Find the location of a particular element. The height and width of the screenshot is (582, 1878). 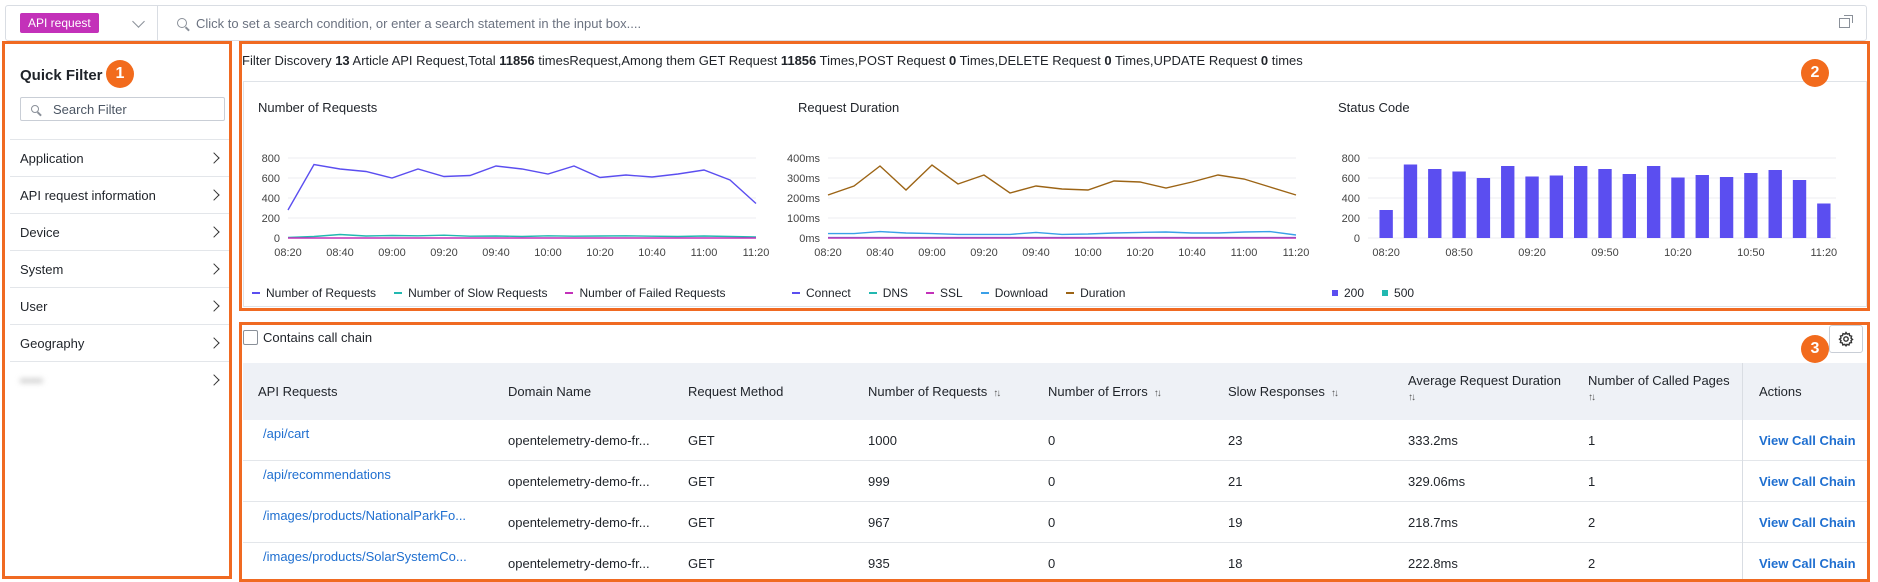

chevron-down-icon is located at coordinates (138, 21).